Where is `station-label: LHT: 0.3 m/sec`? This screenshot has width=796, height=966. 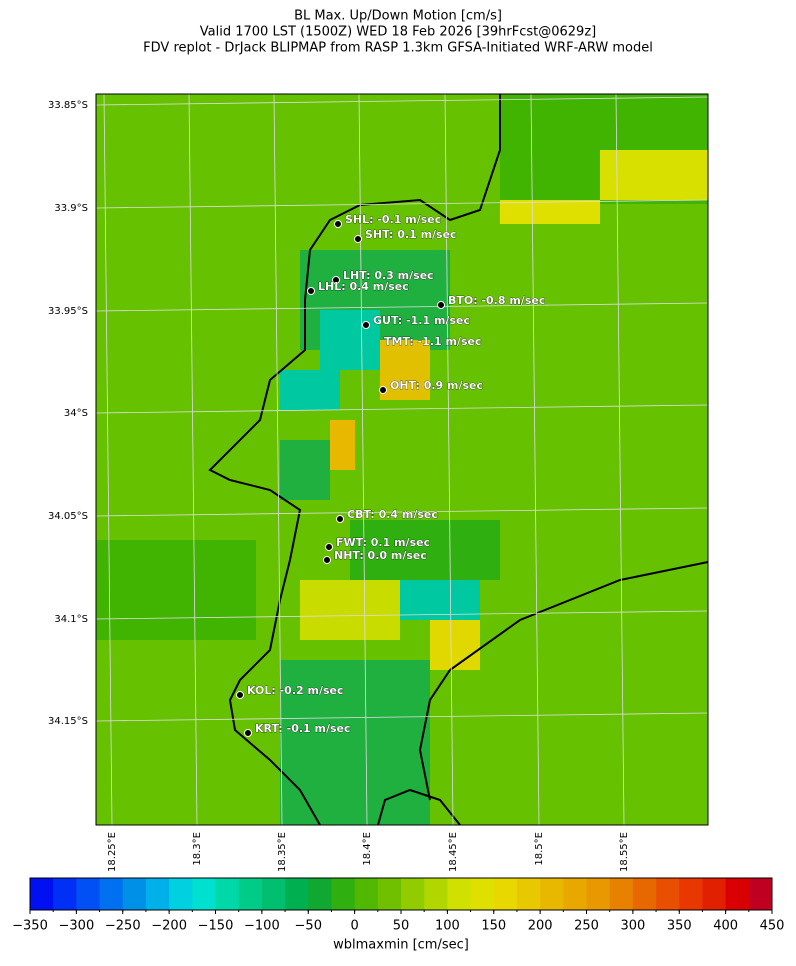
station-label: LHT: 0.3 m/sec is located at coordinates (388, 275).